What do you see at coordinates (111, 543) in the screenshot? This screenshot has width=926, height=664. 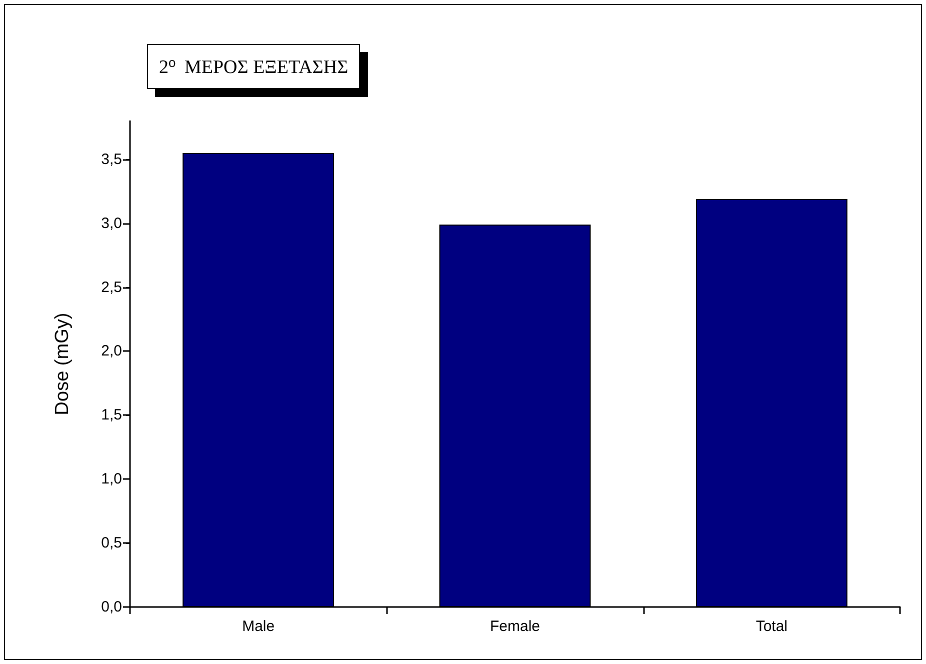 I see `y-tick-label: 0,5` at bounding box center [111, 543].